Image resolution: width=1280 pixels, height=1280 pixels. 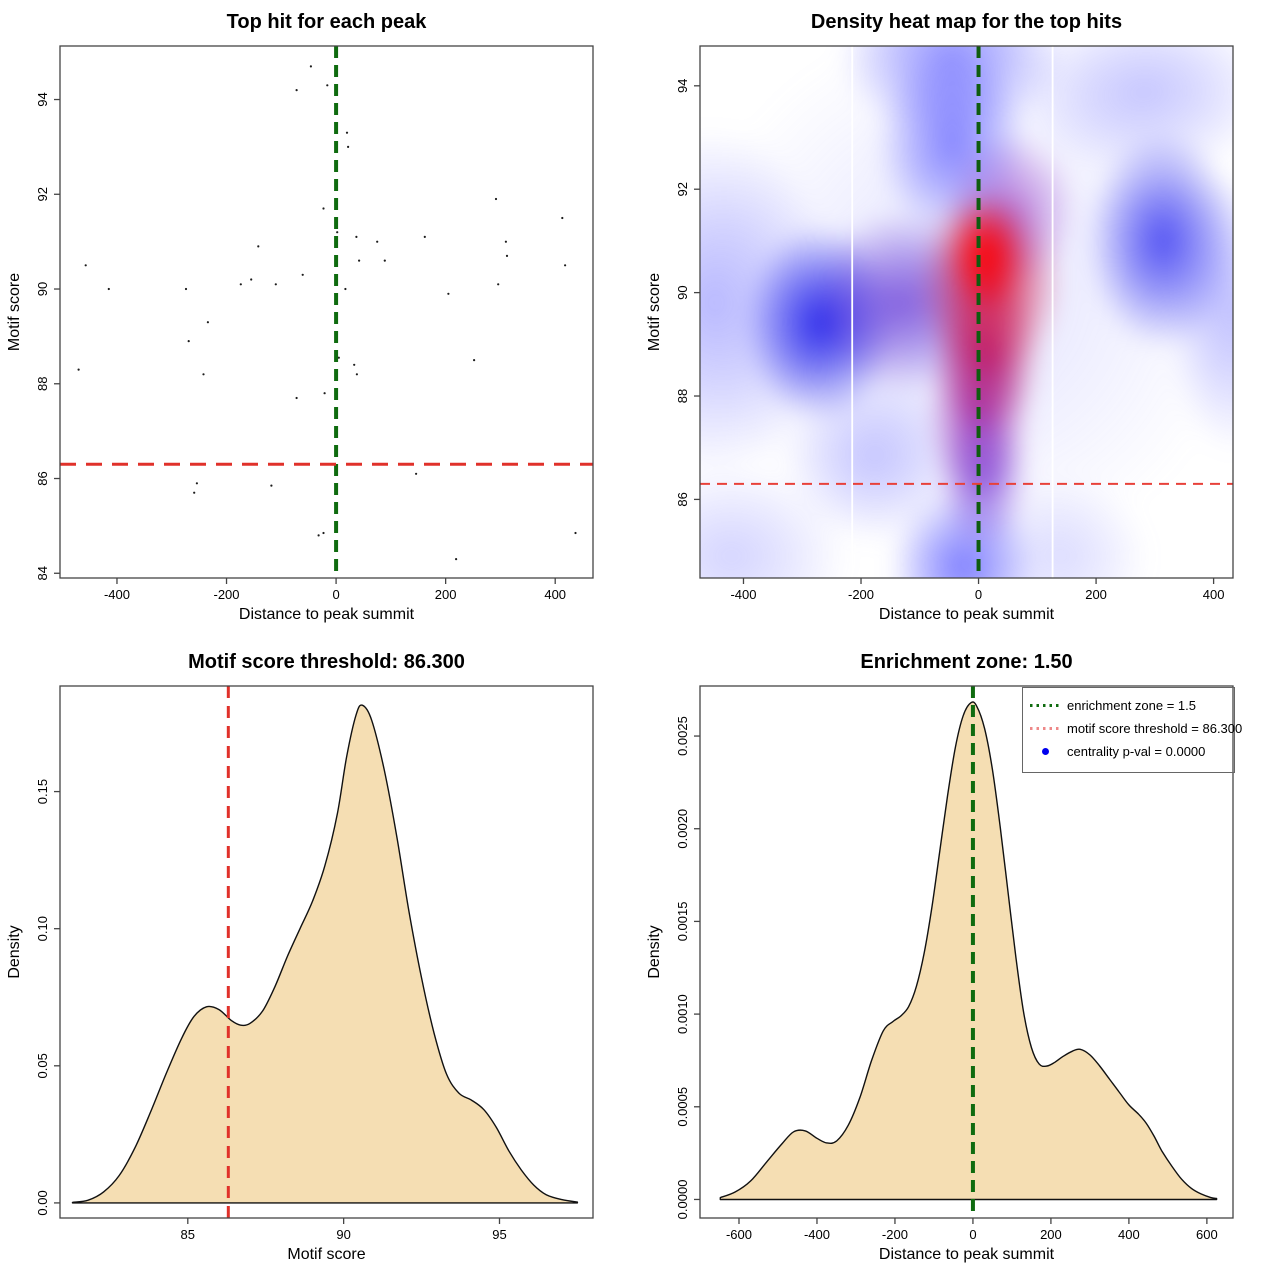 I want to click on y-tick-label: 90, so click(x=42, y=289).